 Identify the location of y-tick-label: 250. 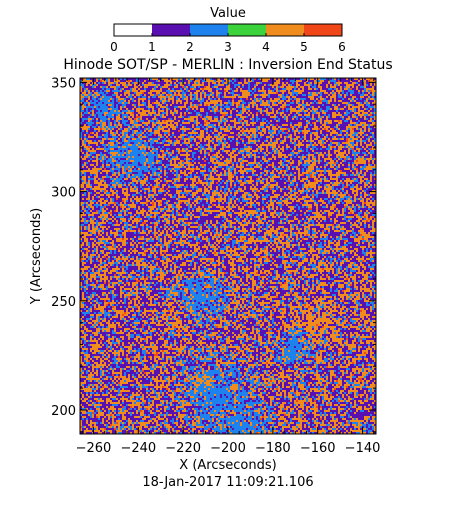
(63, 302).